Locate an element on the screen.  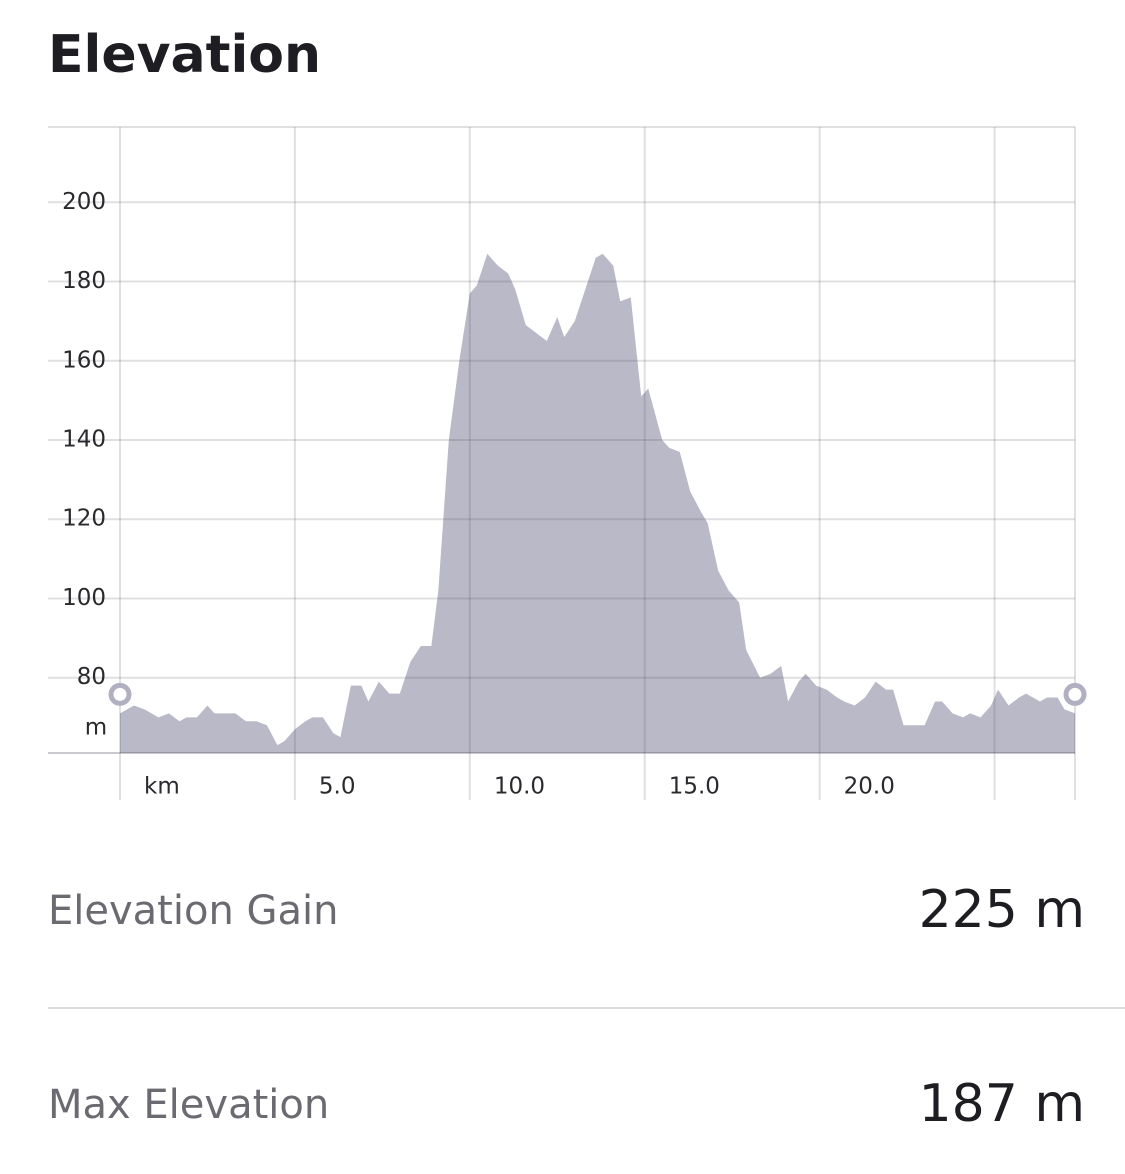
y-unit-label: m is located at coordinates (96, 728).